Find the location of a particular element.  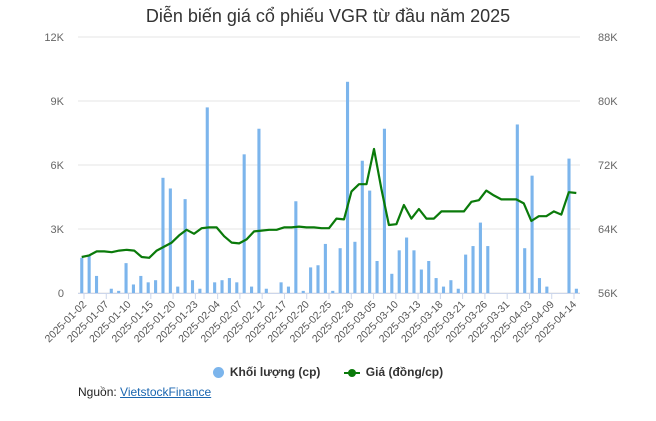

line-marker-icon is located at coordinates (351, 372).